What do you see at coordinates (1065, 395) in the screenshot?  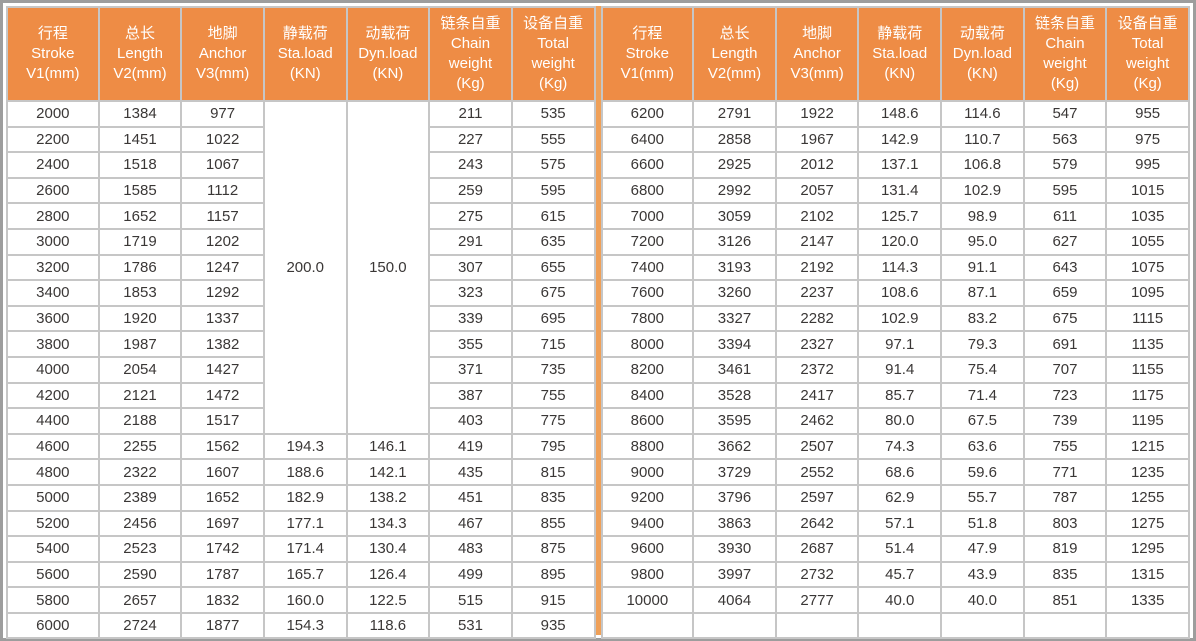 I see `cell: 723` at bounding box center [1065, 395].